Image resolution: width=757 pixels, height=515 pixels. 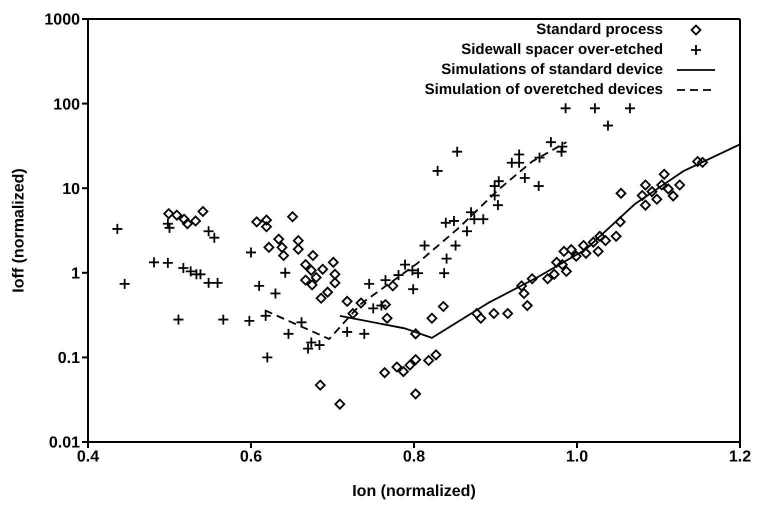 What do you see at coordinates (69, 359) in the screenshot?
I see `y-tick-label: 0.1` at bounding box center [69, 359].